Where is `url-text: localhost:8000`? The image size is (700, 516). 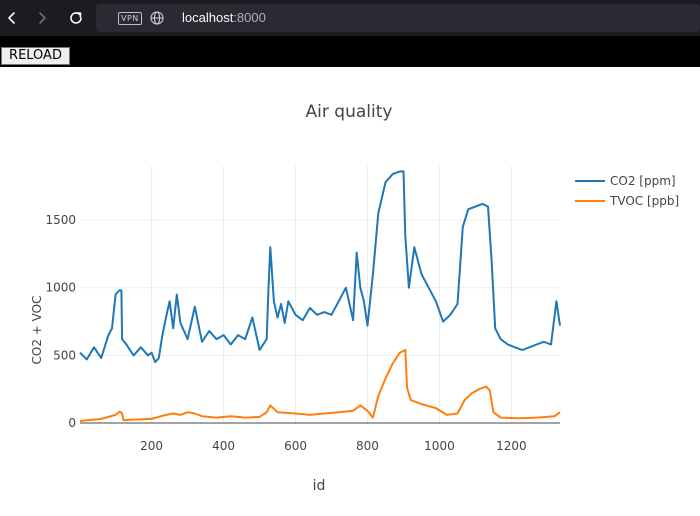
url-text: localhost:8000 is located at coordinates (224, 17).